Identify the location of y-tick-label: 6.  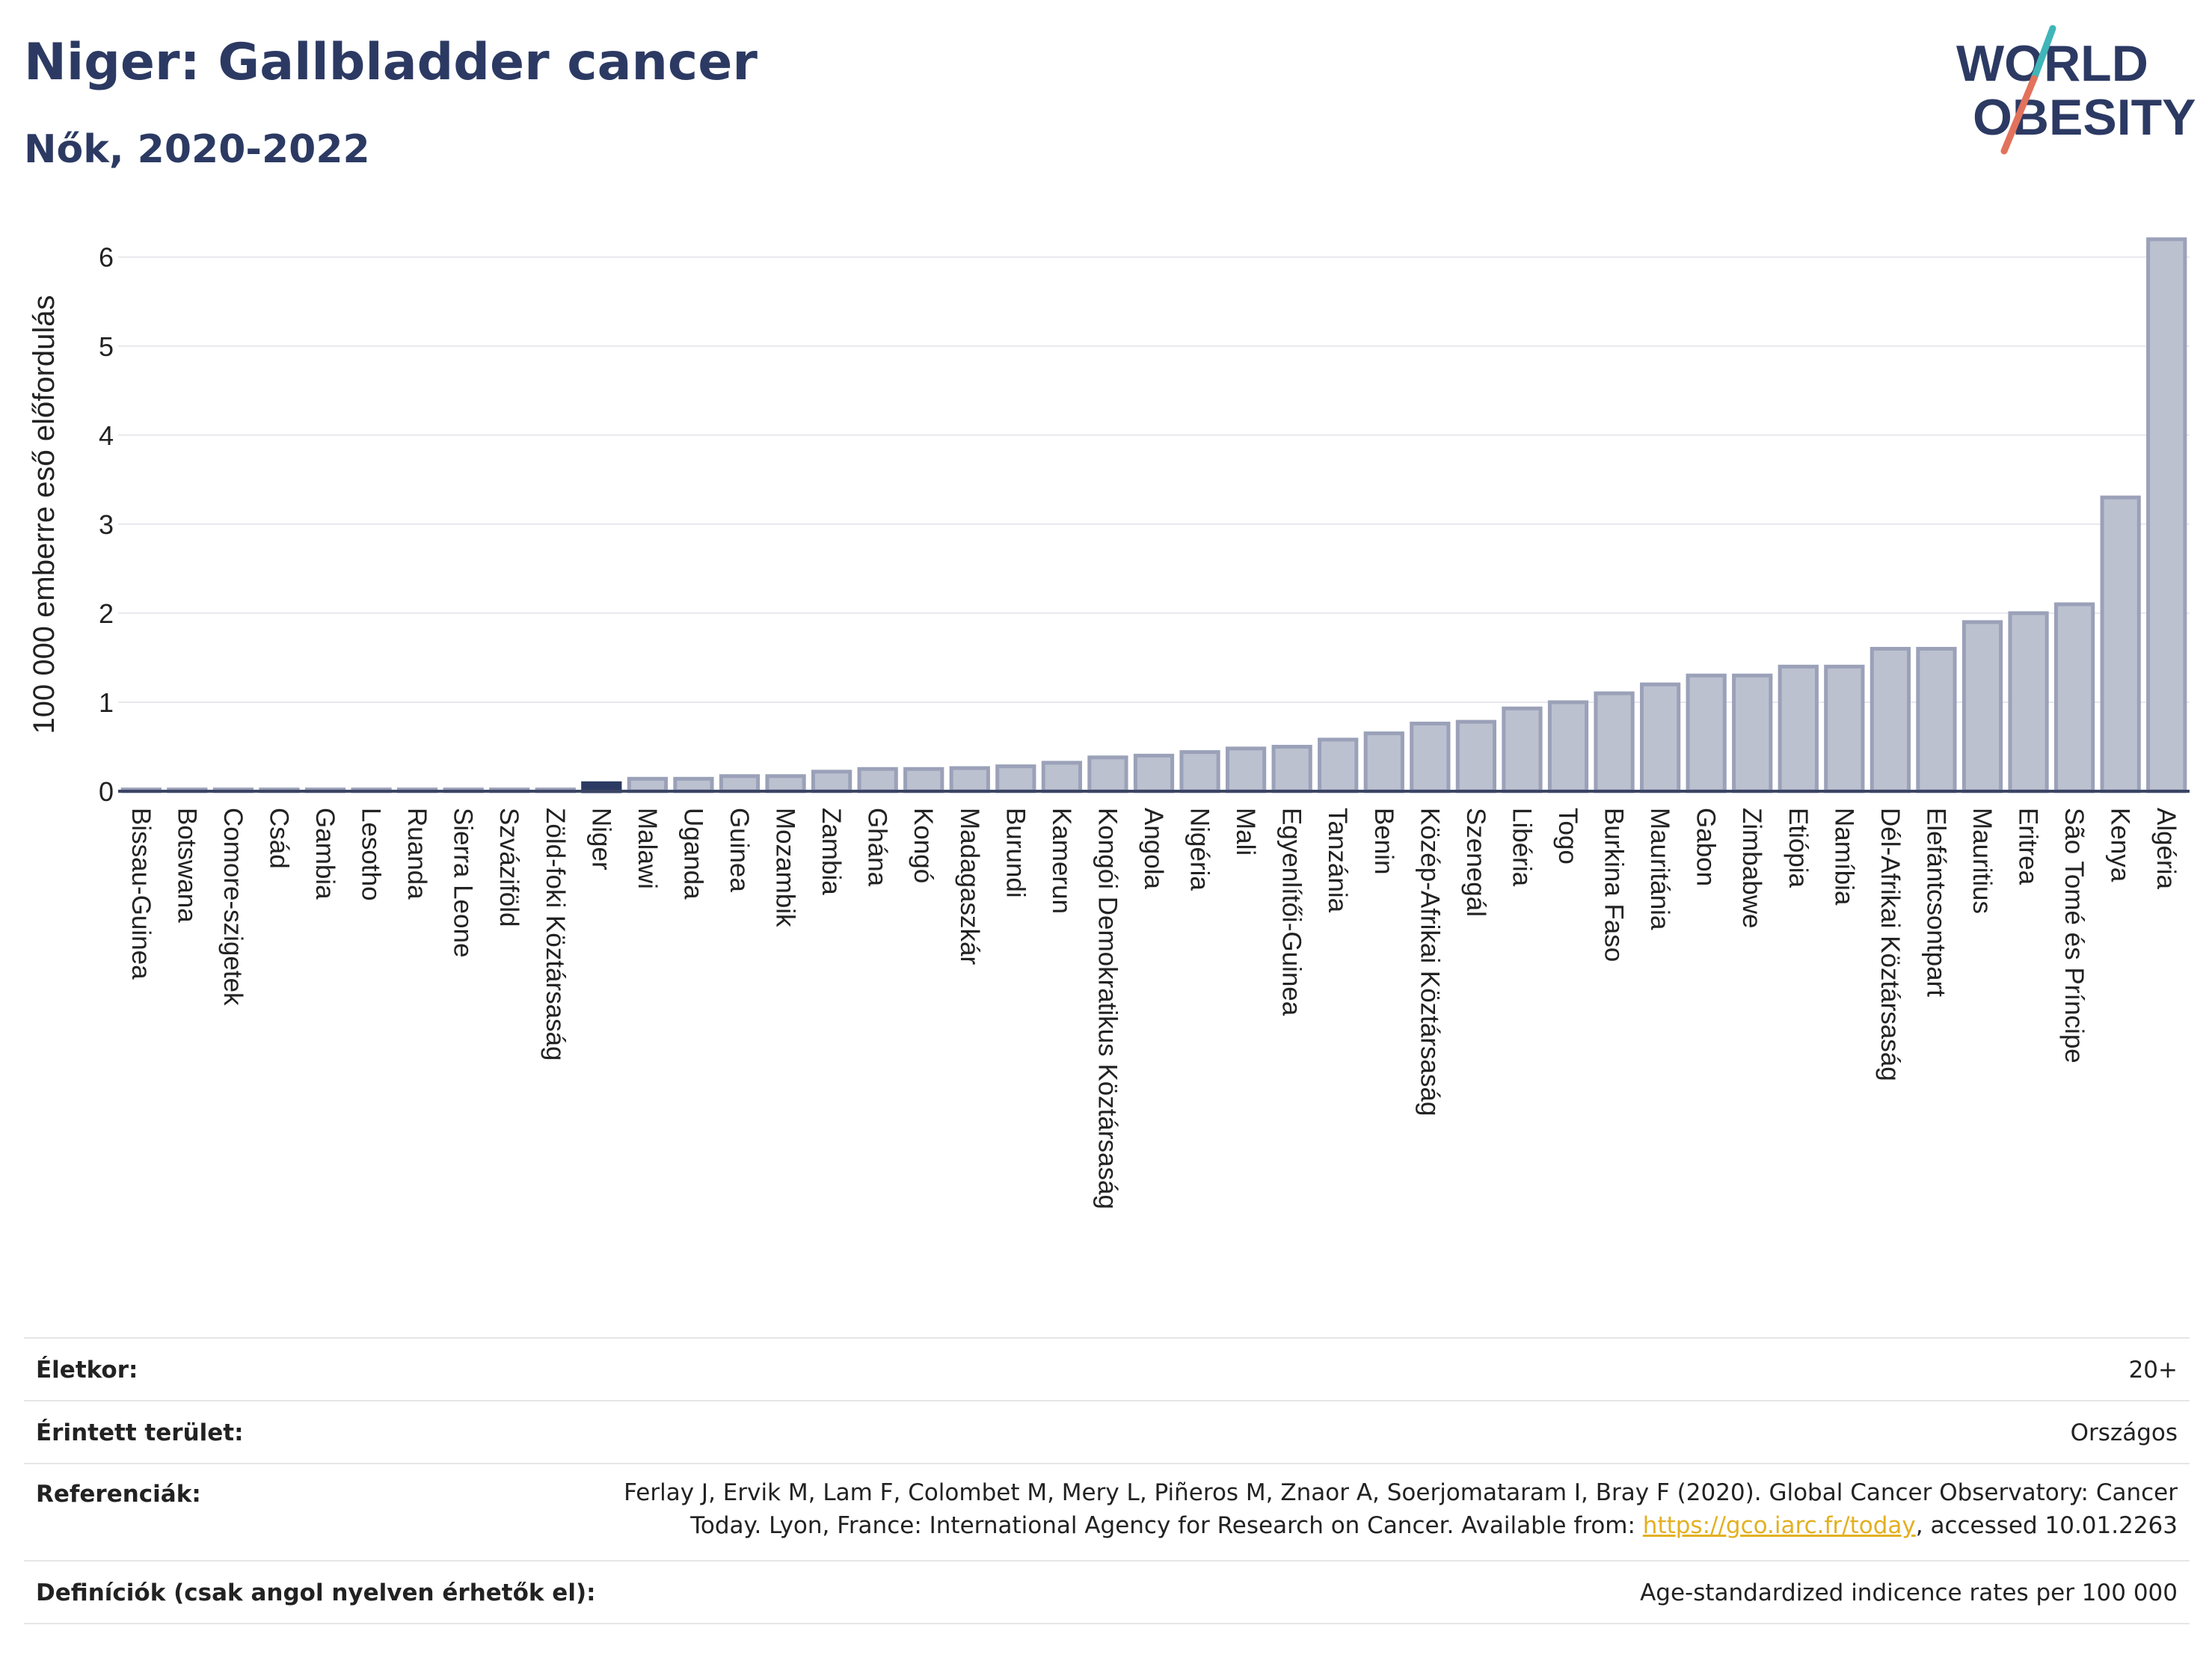
(106, 257).